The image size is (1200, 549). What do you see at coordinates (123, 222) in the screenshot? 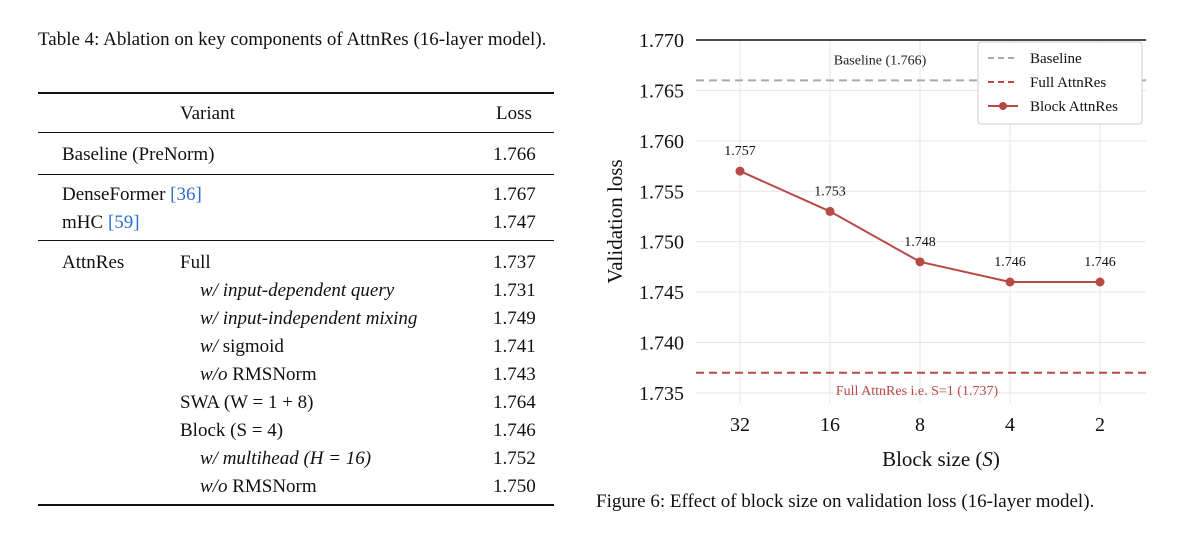
I see `ref-link-59: [59]` at bounding box center [123, 222].